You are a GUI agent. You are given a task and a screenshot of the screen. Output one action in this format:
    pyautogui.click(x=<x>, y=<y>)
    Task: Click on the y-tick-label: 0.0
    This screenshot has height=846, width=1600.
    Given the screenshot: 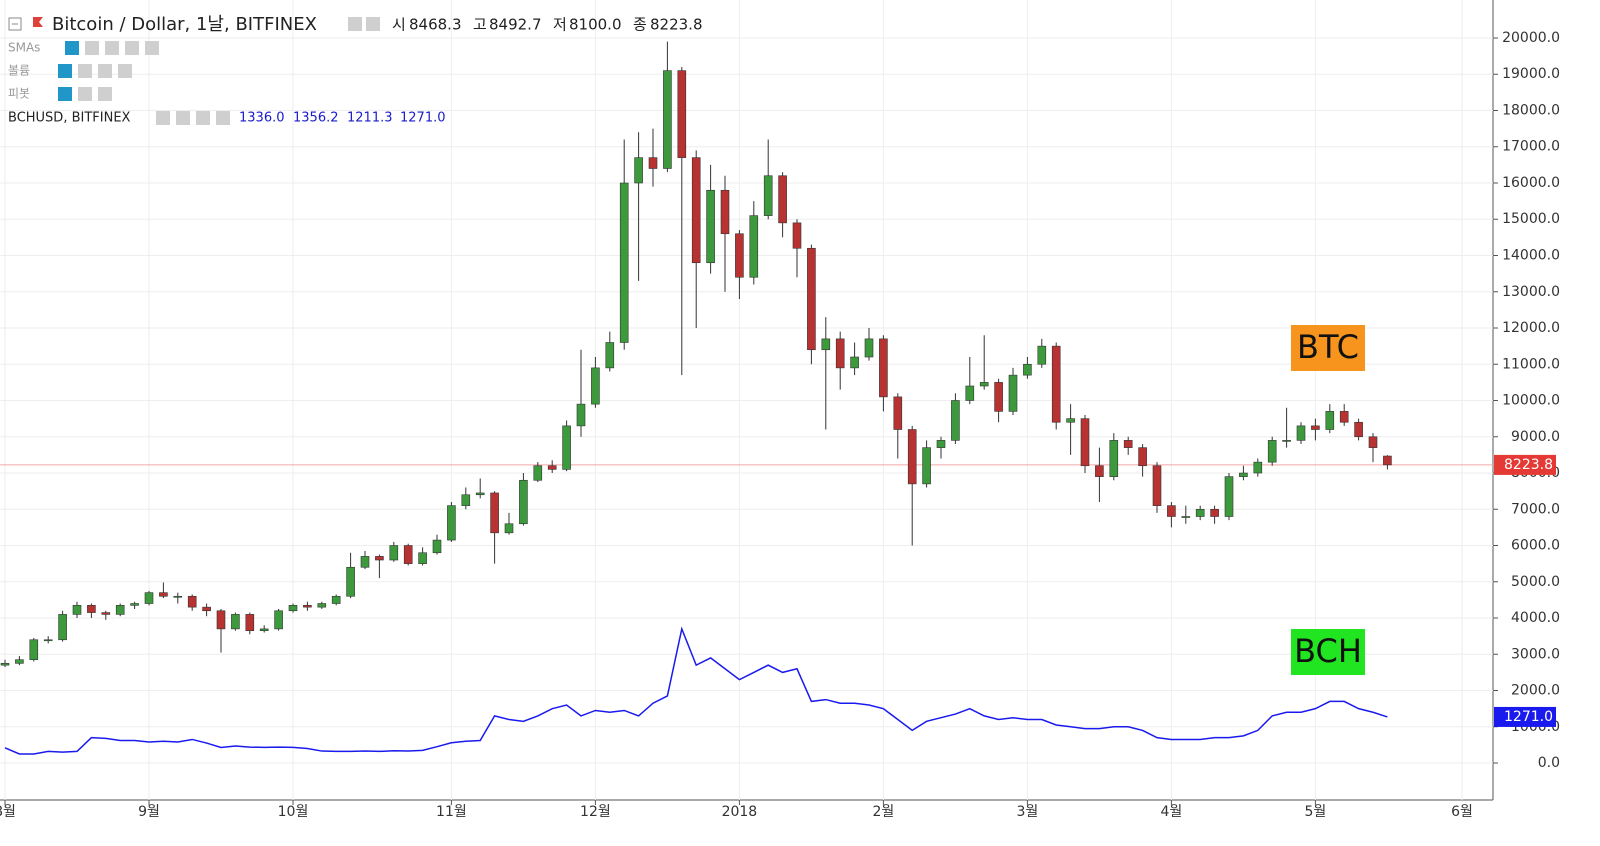 What is the action you would take?
    pyautogui.click(x=1549, y=763)
    